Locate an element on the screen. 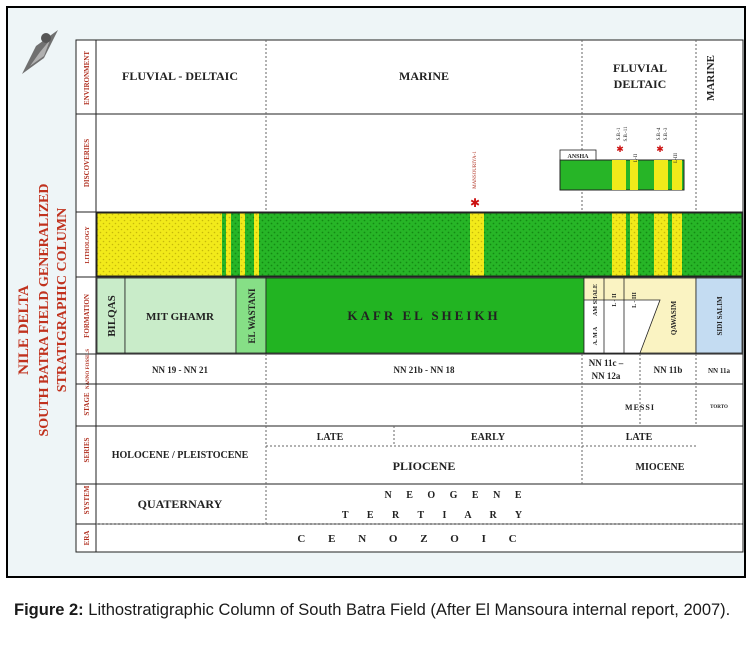  discovery-star-1: ✱ is located at coordinates (620, 149).